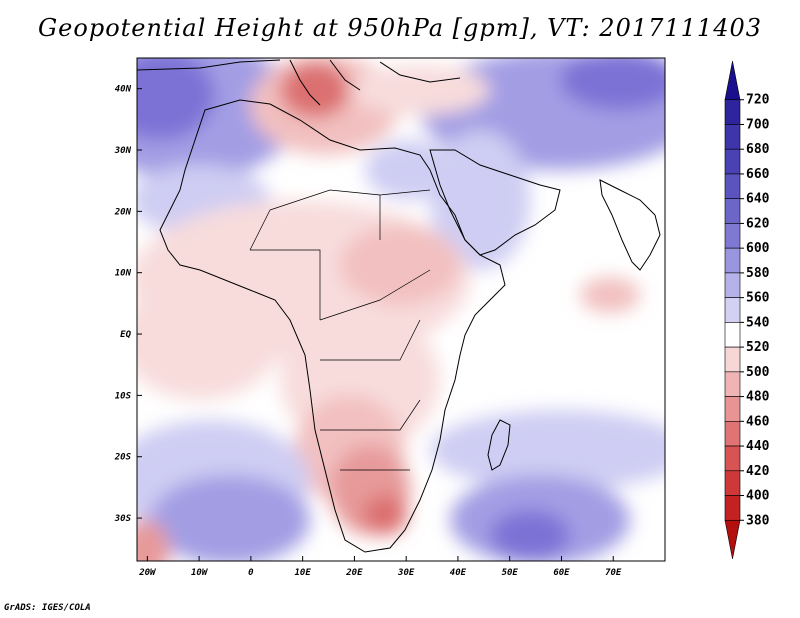 This screenshot has height=618, width=800. What do you see at coordinates (406, 573) in the screenshot?
I see `lon-label: 30E` at bounding box center [406, 573].